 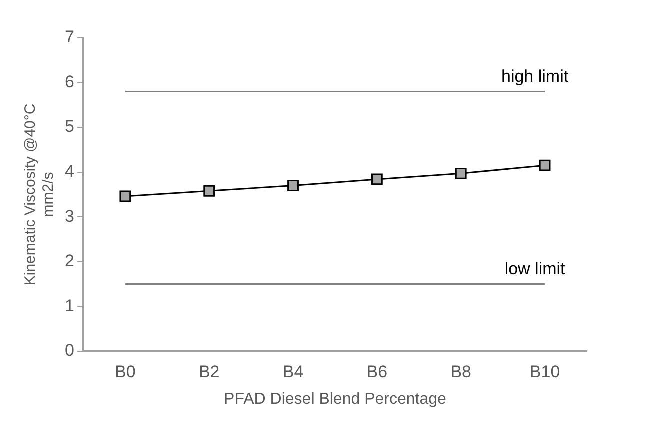 What do you see at coordinates (209, 372) in the screenshot?
I see `x-tick-label: B2` at bounding box center [209, 372].